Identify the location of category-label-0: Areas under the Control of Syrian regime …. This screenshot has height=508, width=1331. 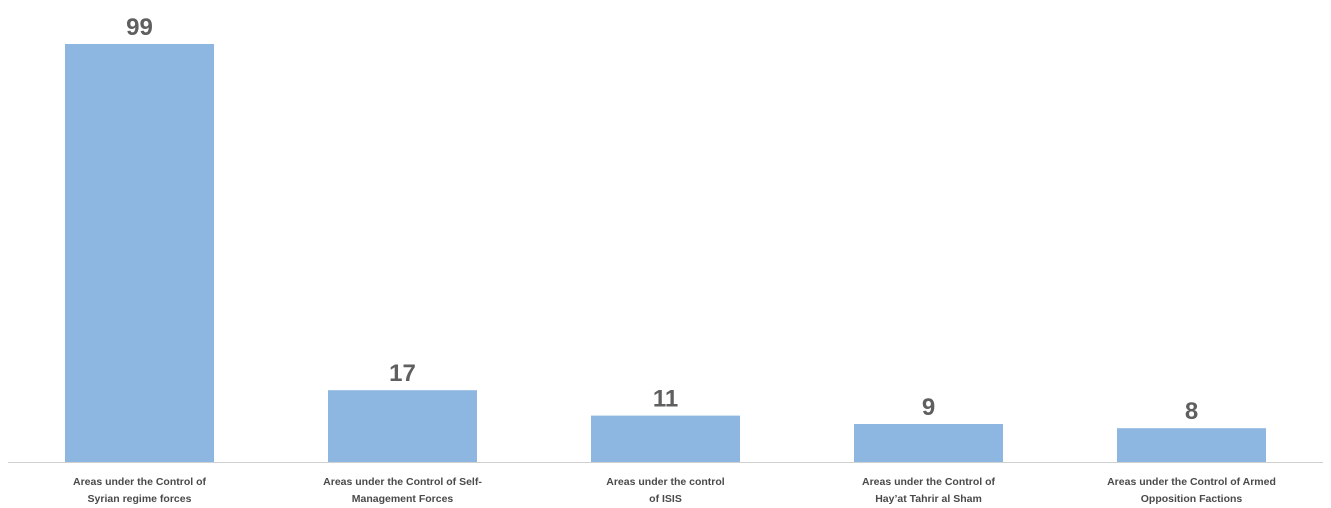
(140, 490).